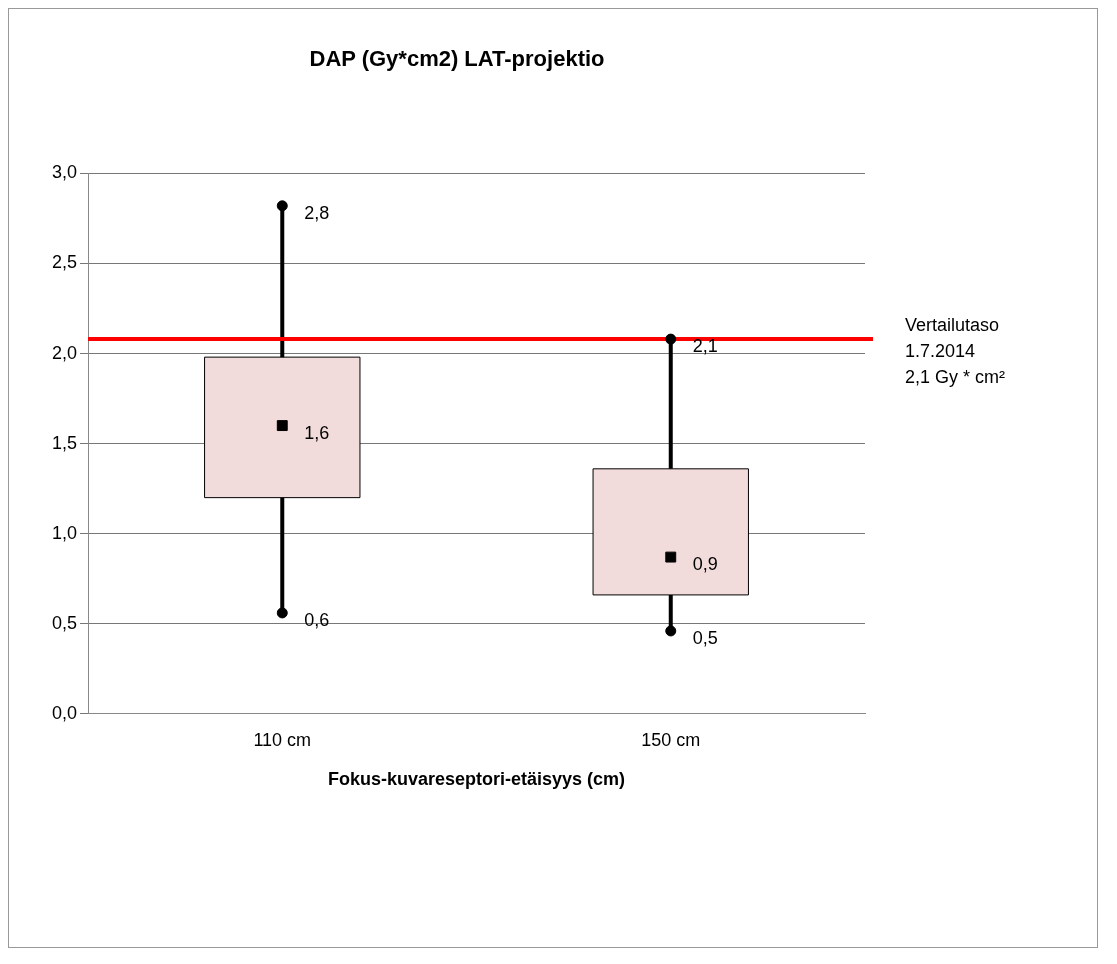 The image size is (1117, 964). What do you see at coordinates (955, 351) in the screenshot?
I see `ref-line-label: Vertailutaso 1.7.2014 2,1 Gy * cm²` at bounding box center [955, 351].